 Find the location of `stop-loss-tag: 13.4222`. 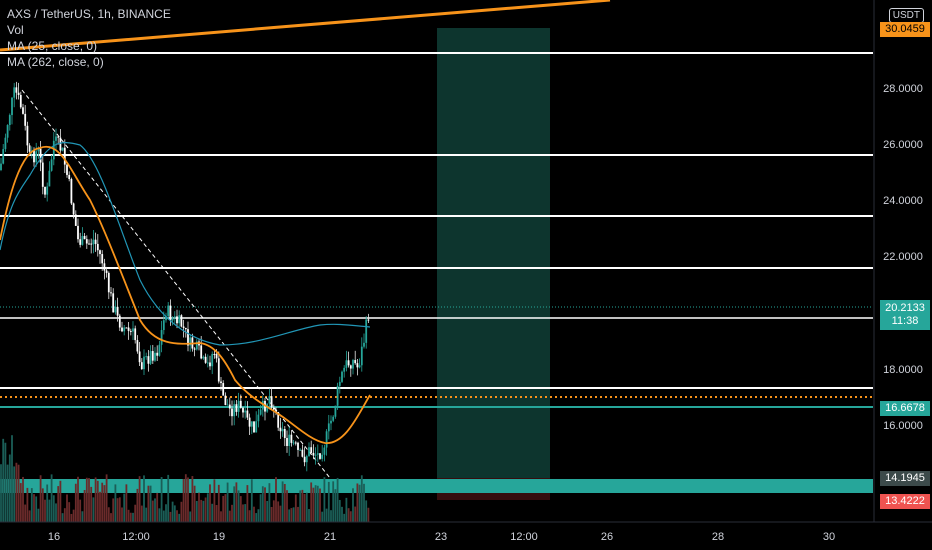

stop-loss-tag: 13.4222 is located at coordinates (905, 501).